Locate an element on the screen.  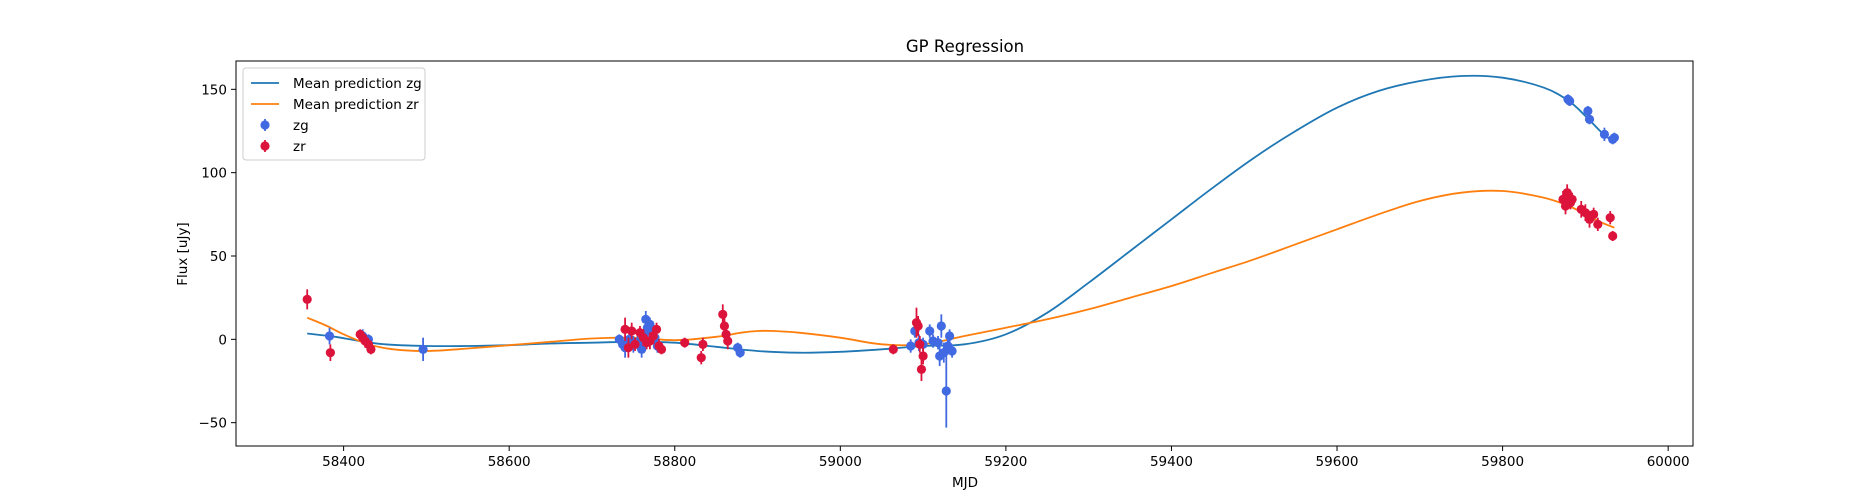
legend-label: zr is located at coordinates (299, 147).